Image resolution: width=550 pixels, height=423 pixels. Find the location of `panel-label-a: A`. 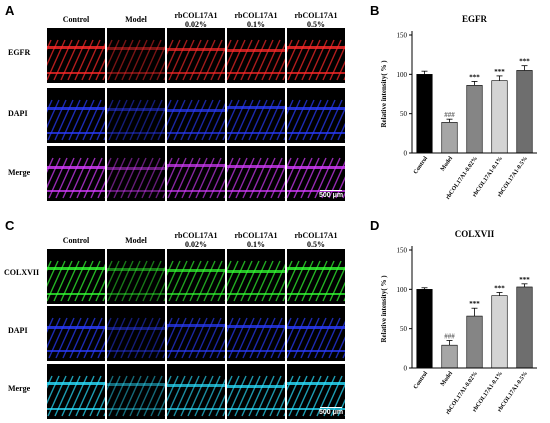

panel-label-a: A is located at coordinates (10, 10).